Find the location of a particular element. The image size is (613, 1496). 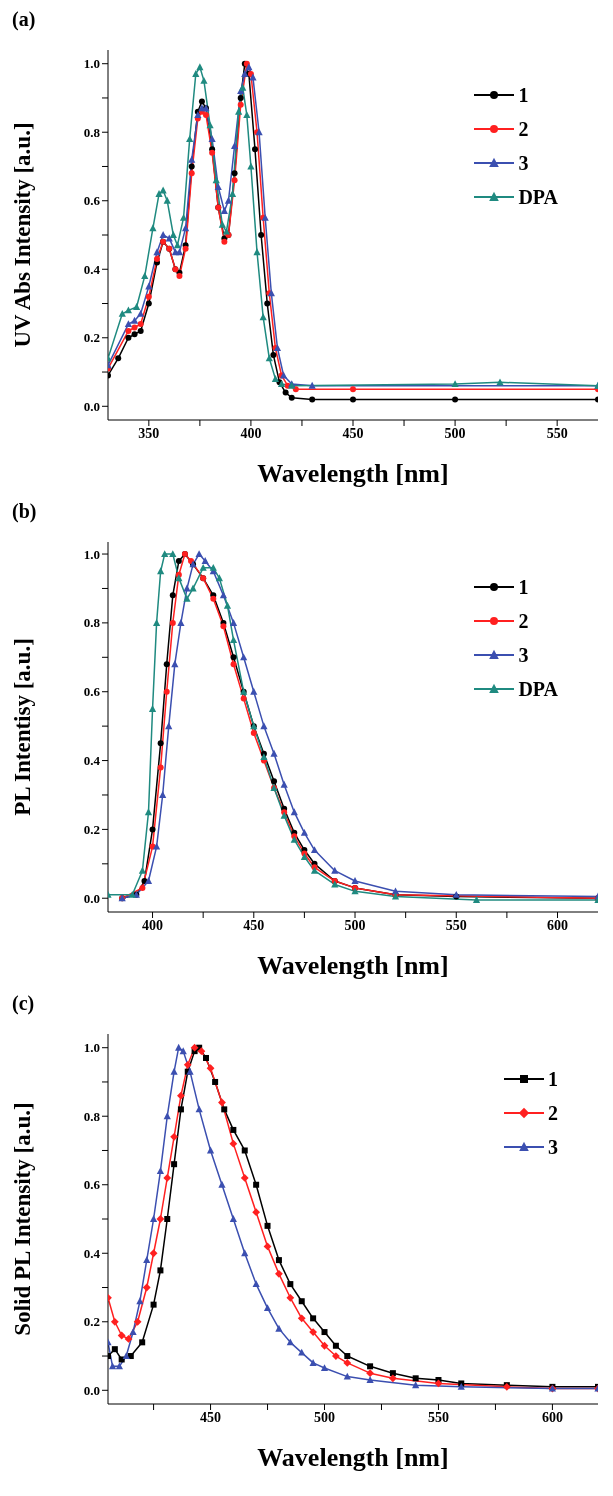

chart-title: (a) is located at coordinates (24, 20).